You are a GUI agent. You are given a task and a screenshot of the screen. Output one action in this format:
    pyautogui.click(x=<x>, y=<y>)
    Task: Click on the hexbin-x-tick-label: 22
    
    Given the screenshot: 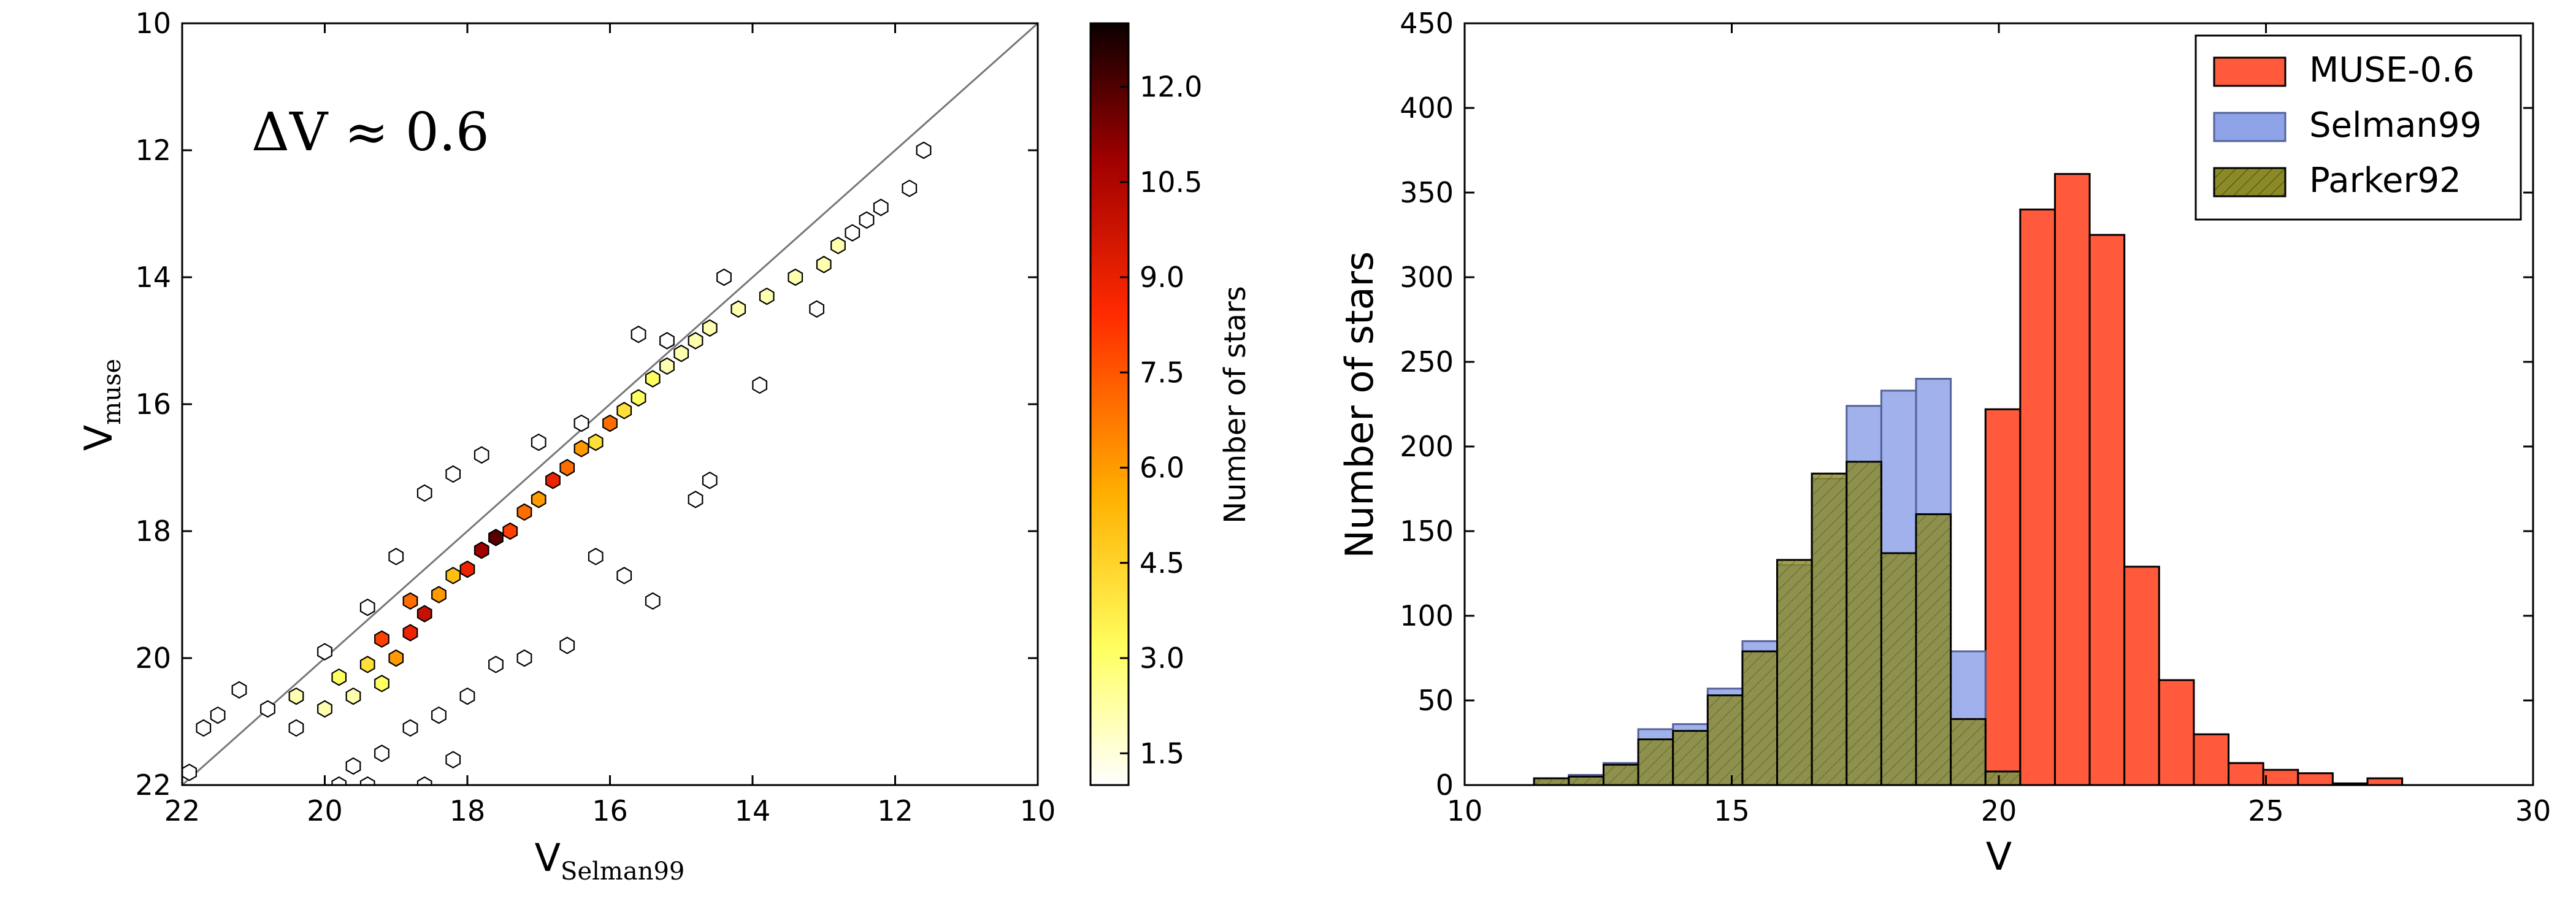 What is the action you would take?
    pyautogui.click(x=182, y=810)
    